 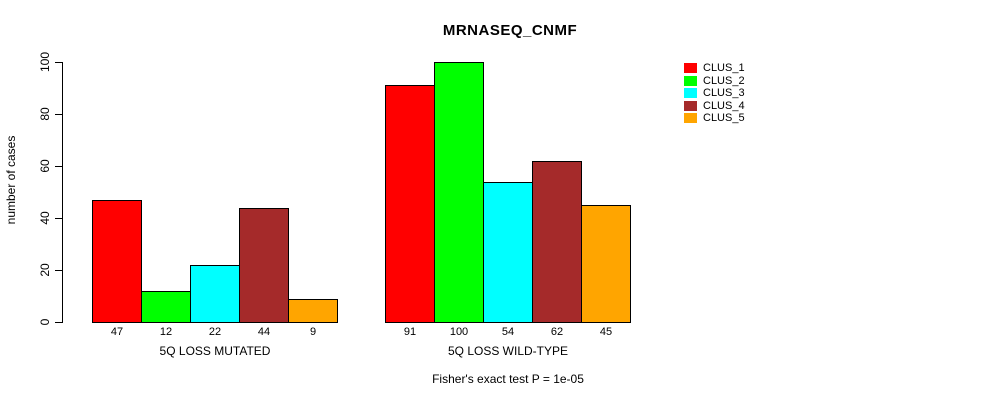 I want to click on legend-item: CLUS_3, so click(x=714, y=93).